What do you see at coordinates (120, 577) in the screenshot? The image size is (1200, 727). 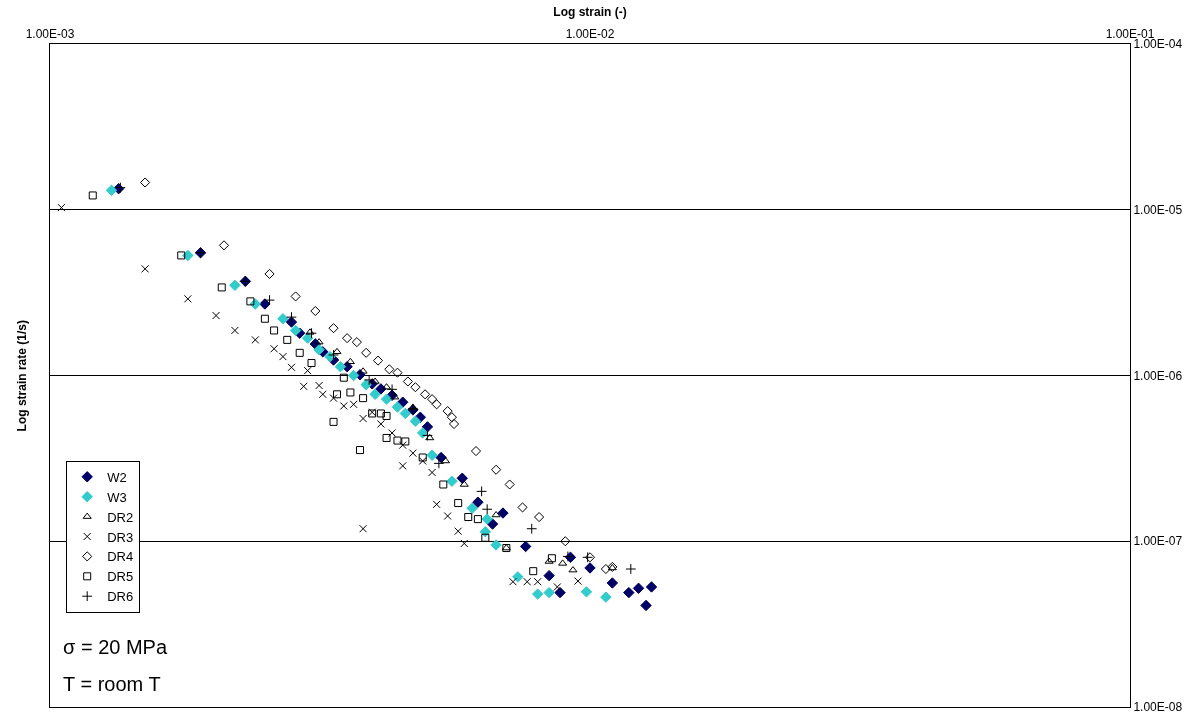 I see `legend-label: DR5` at bounding box center [120, 577].